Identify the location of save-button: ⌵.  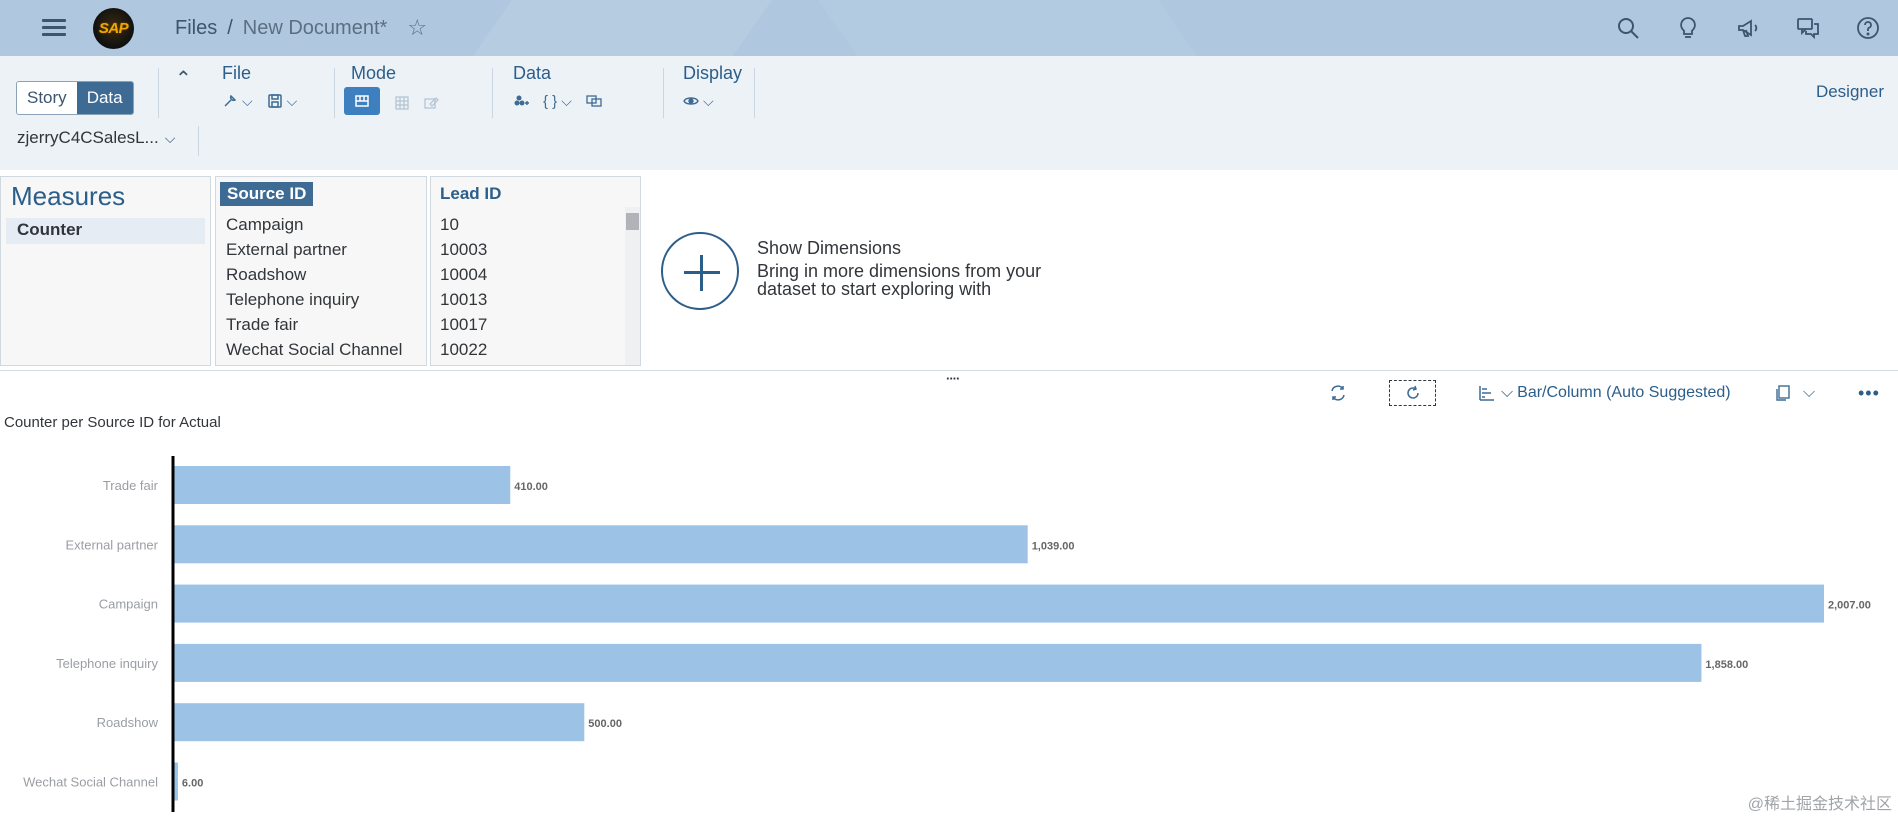
(282, 101).